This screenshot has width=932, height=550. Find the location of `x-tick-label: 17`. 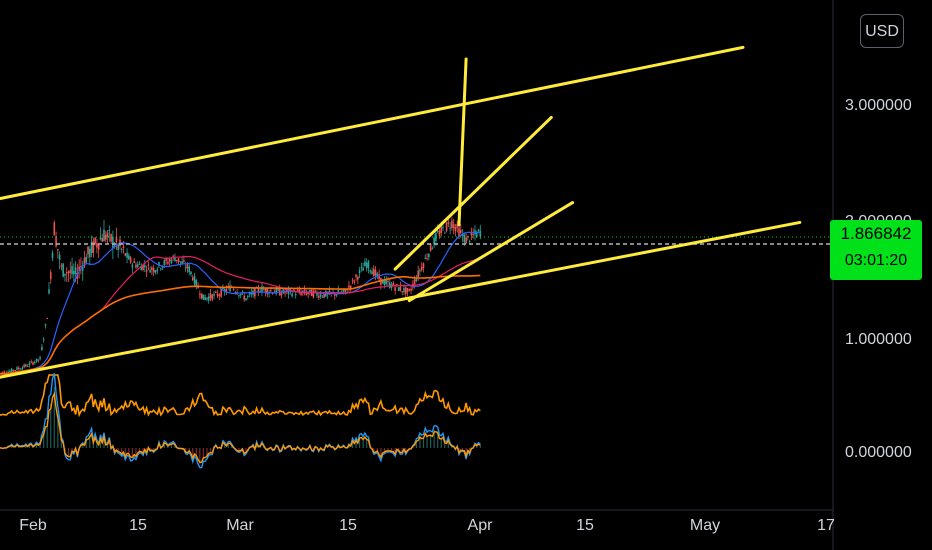

x-tick-label: 17 is located at coordinates (826, 525).